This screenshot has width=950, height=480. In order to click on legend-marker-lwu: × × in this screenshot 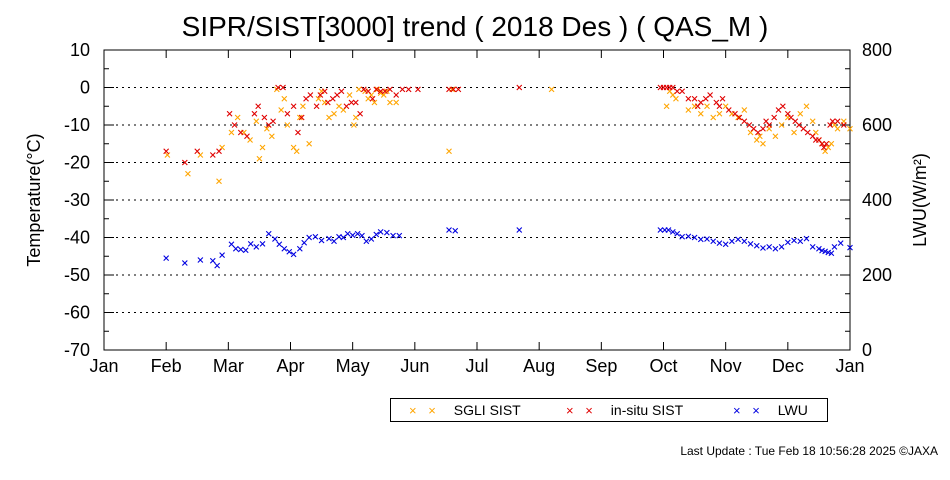, I will do `click(748, 410)`.